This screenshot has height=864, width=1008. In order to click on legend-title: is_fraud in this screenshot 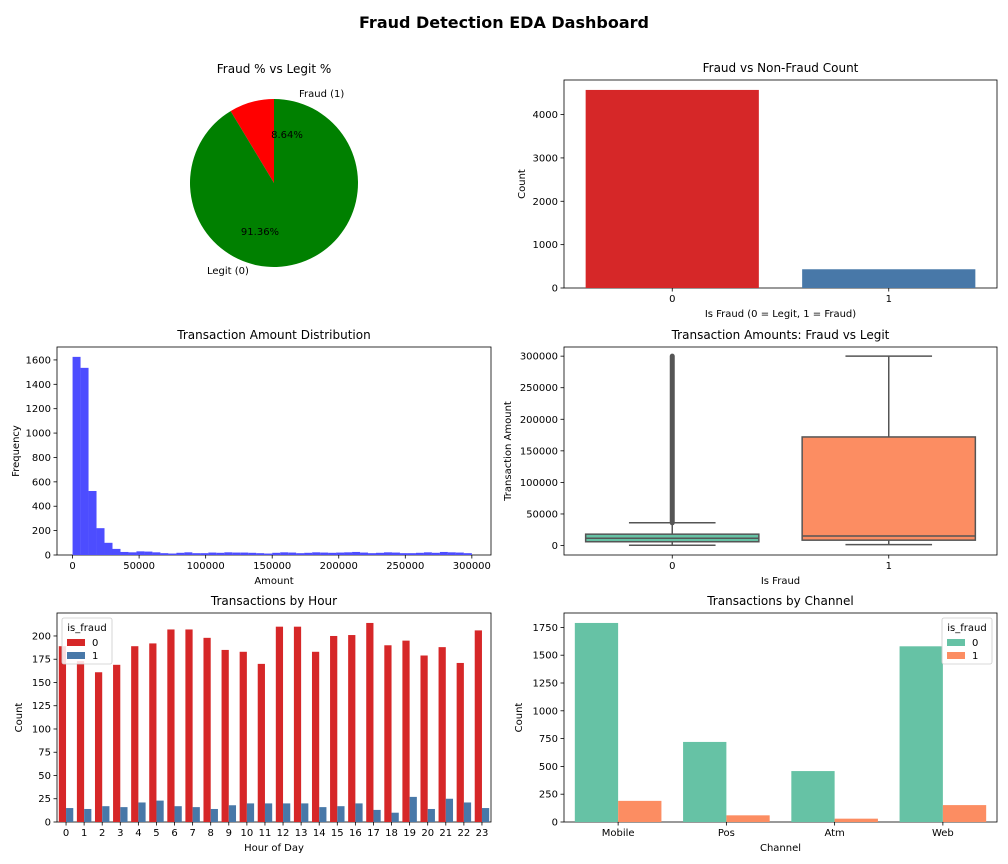, I will do `click(86, 628)`.